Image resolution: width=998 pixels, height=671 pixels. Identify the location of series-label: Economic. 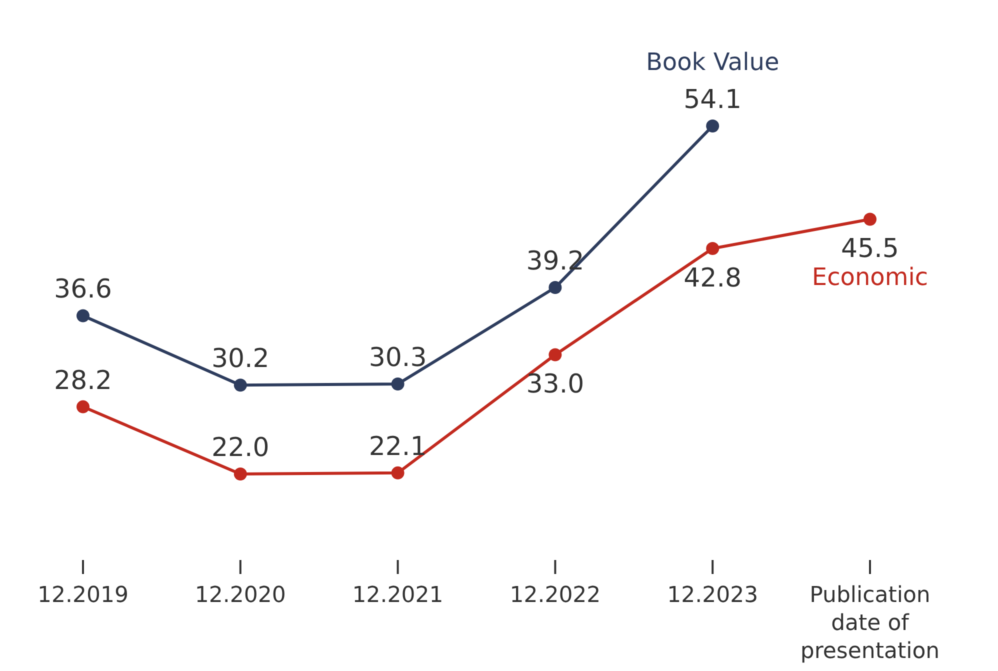
(870, 277).